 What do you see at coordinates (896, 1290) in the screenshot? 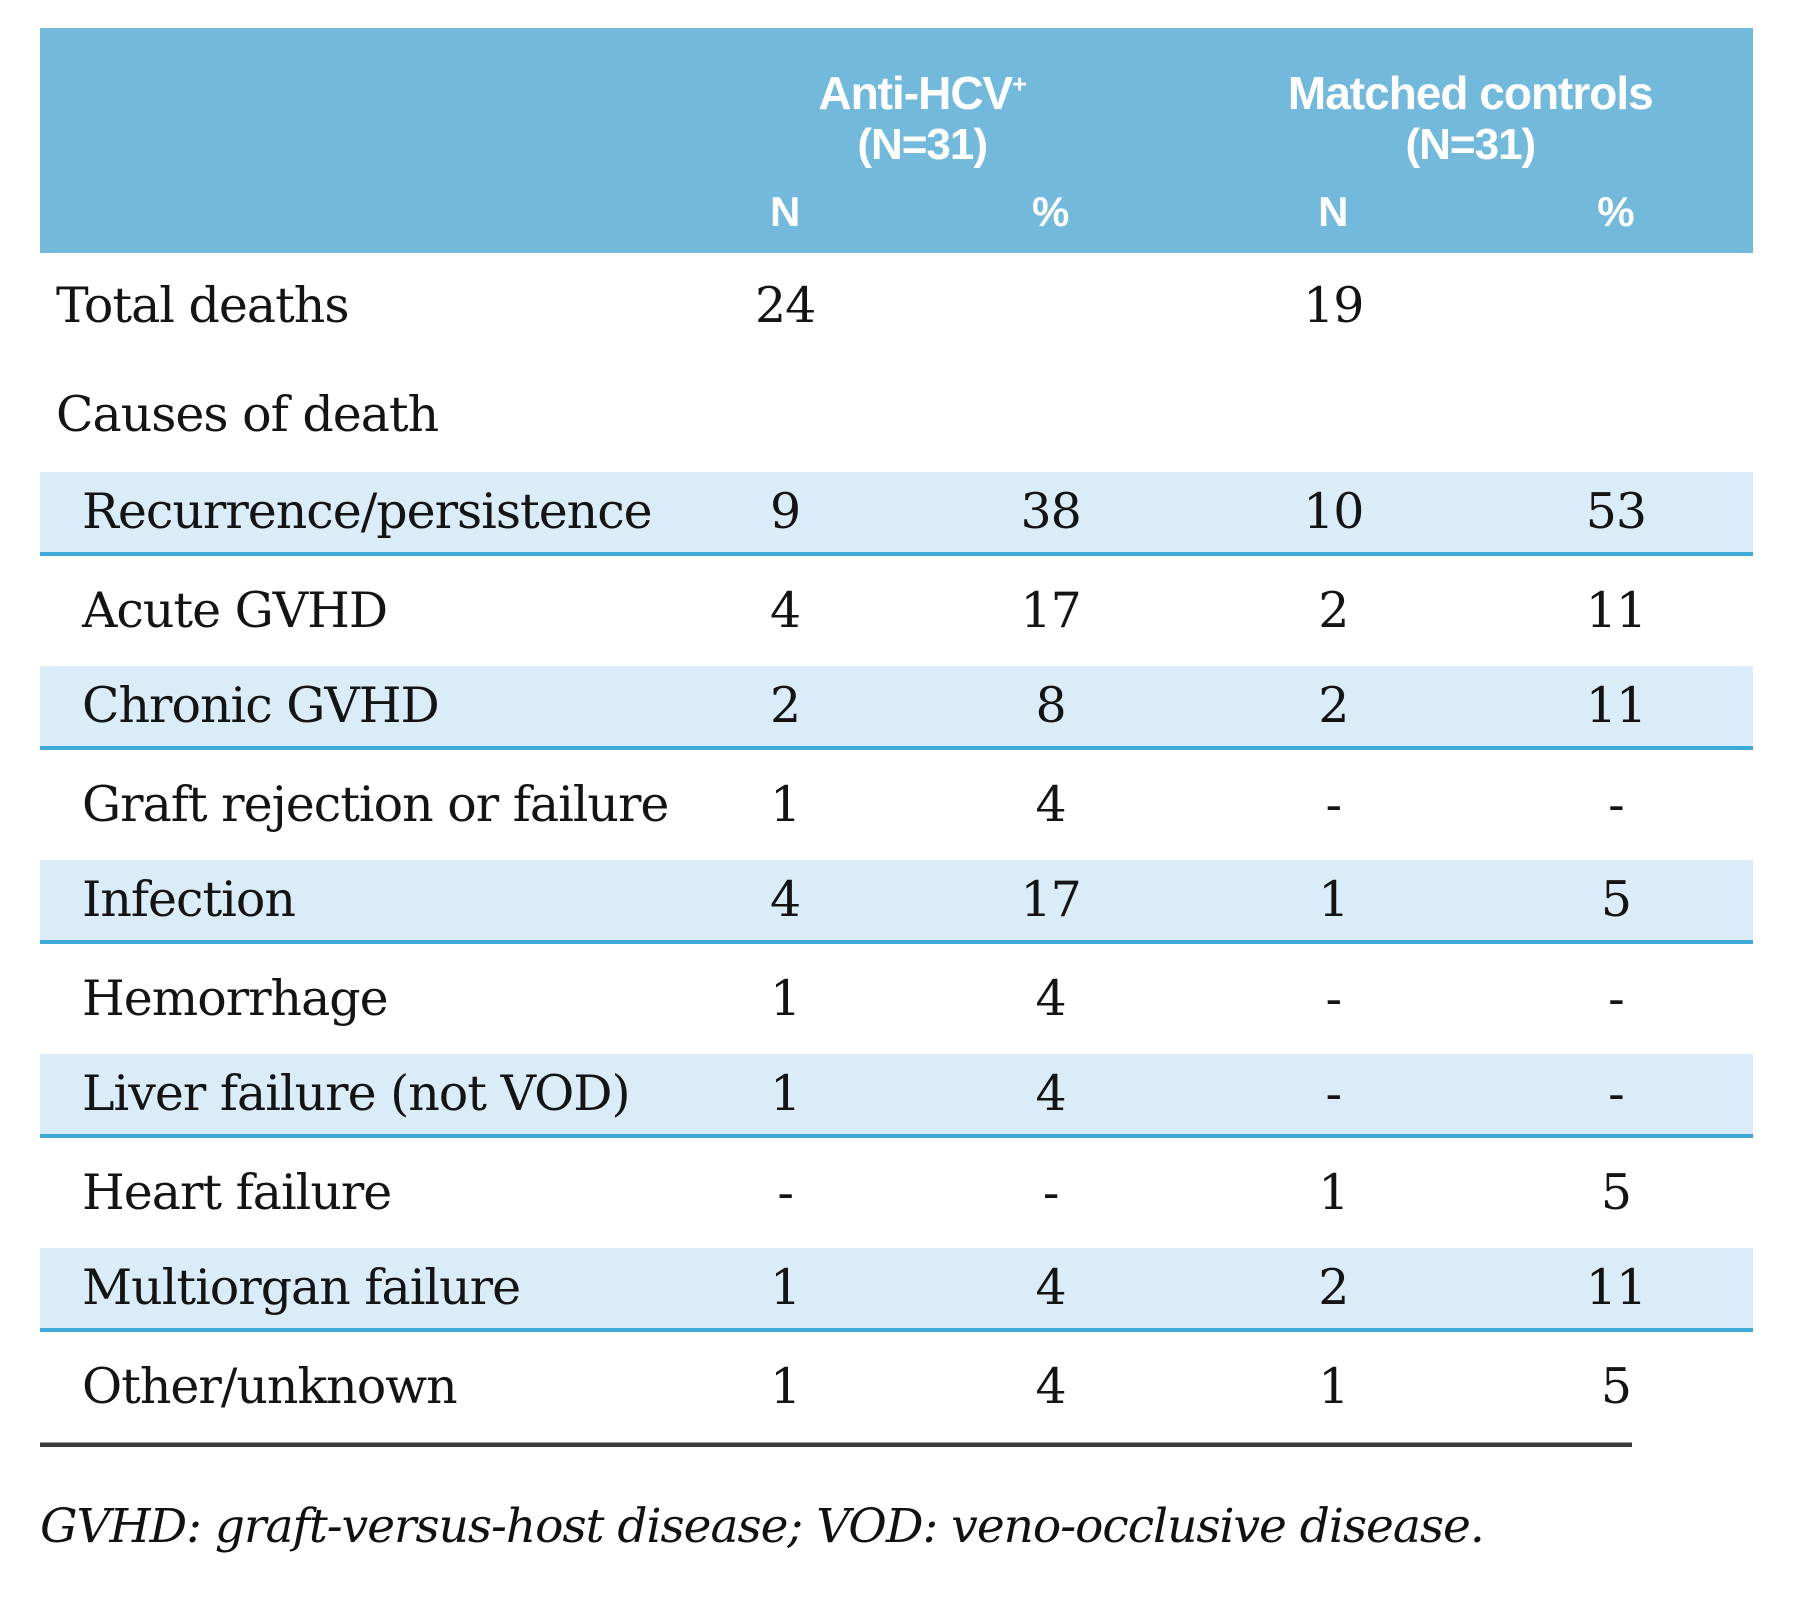
I see `table-row: Multiorgan failure 1 4 2 11` at bounding box center [896, 1290].